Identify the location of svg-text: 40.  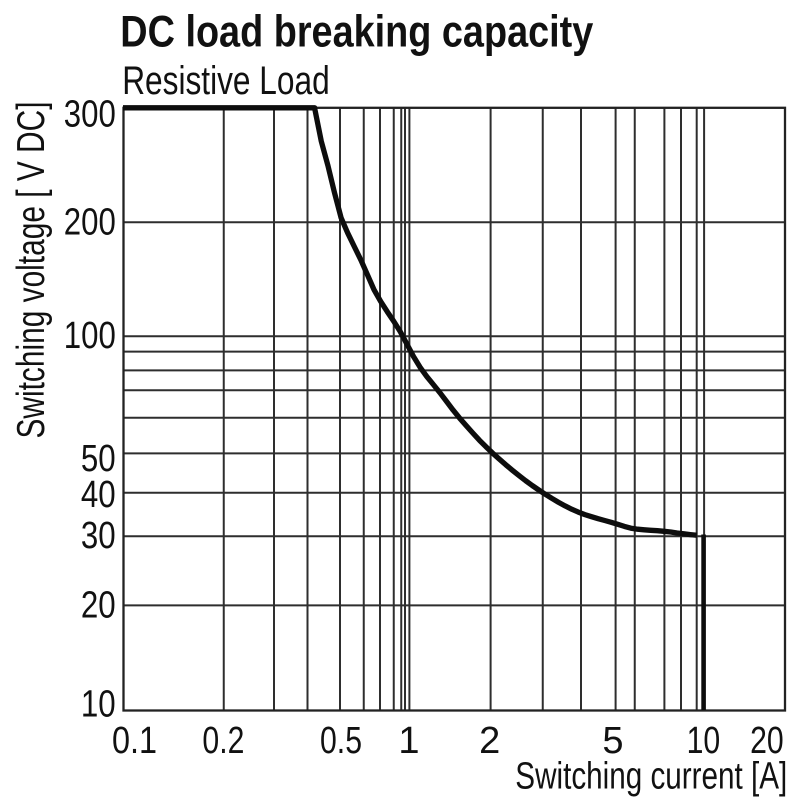
(98, 495).